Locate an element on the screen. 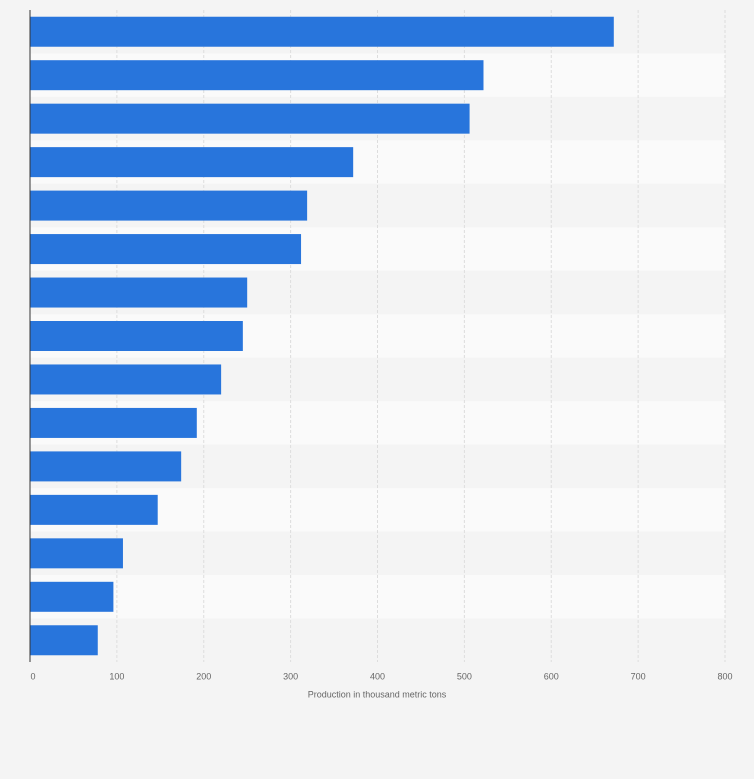 The height and width of the screenshot is (779, 754). x-tick-label: 100 is located at coordinates (116, 676).